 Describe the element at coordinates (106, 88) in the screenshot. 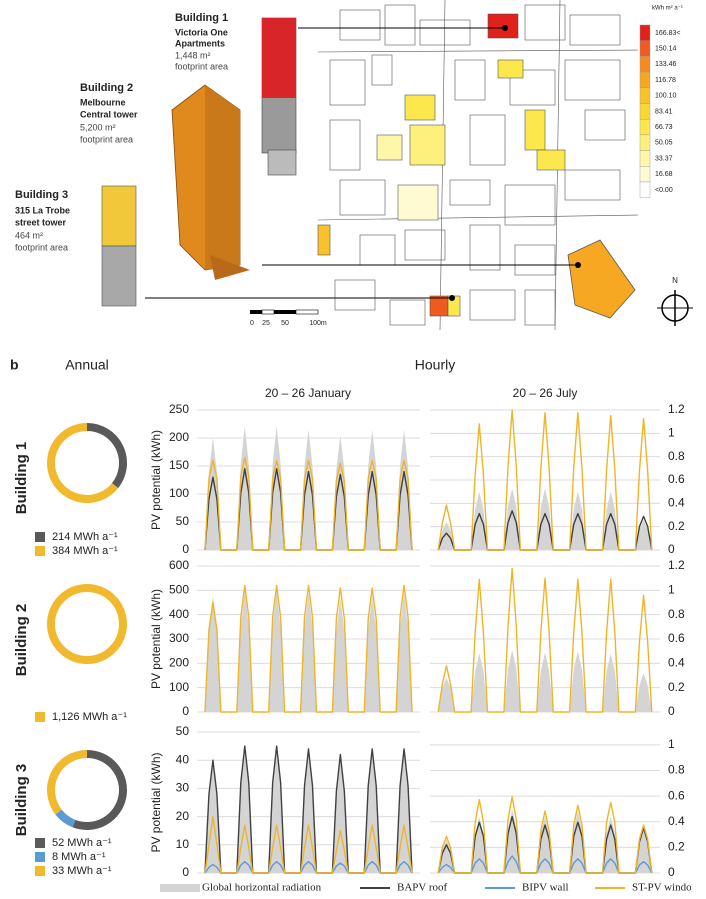

I see `building-title: Building 2` at that location.